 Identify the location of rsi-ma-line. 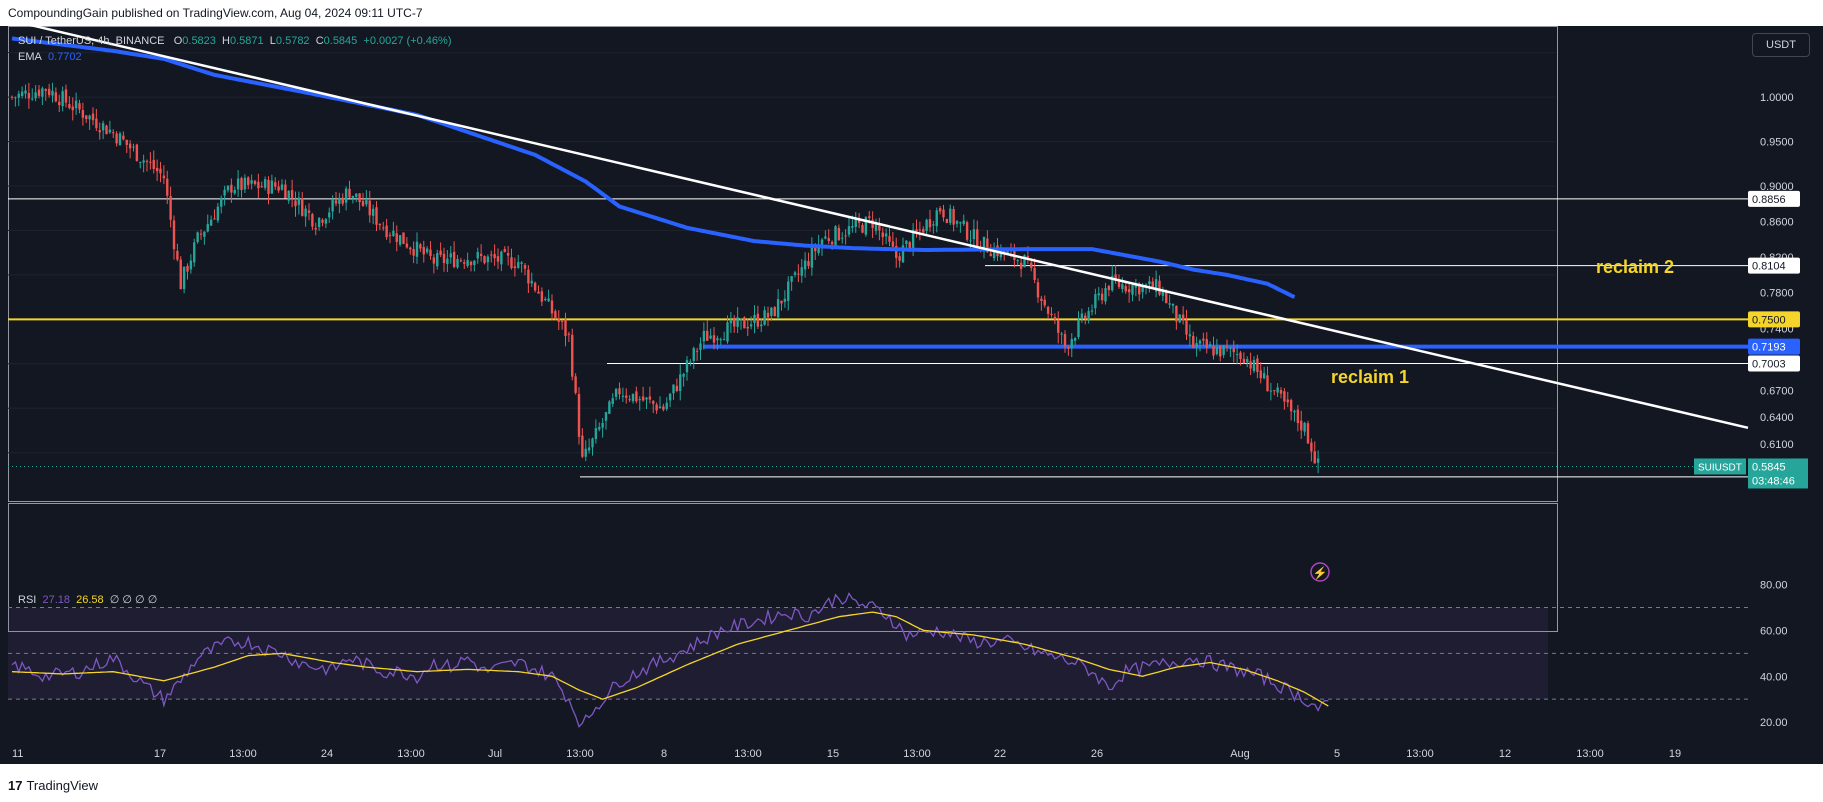
(670, 659).